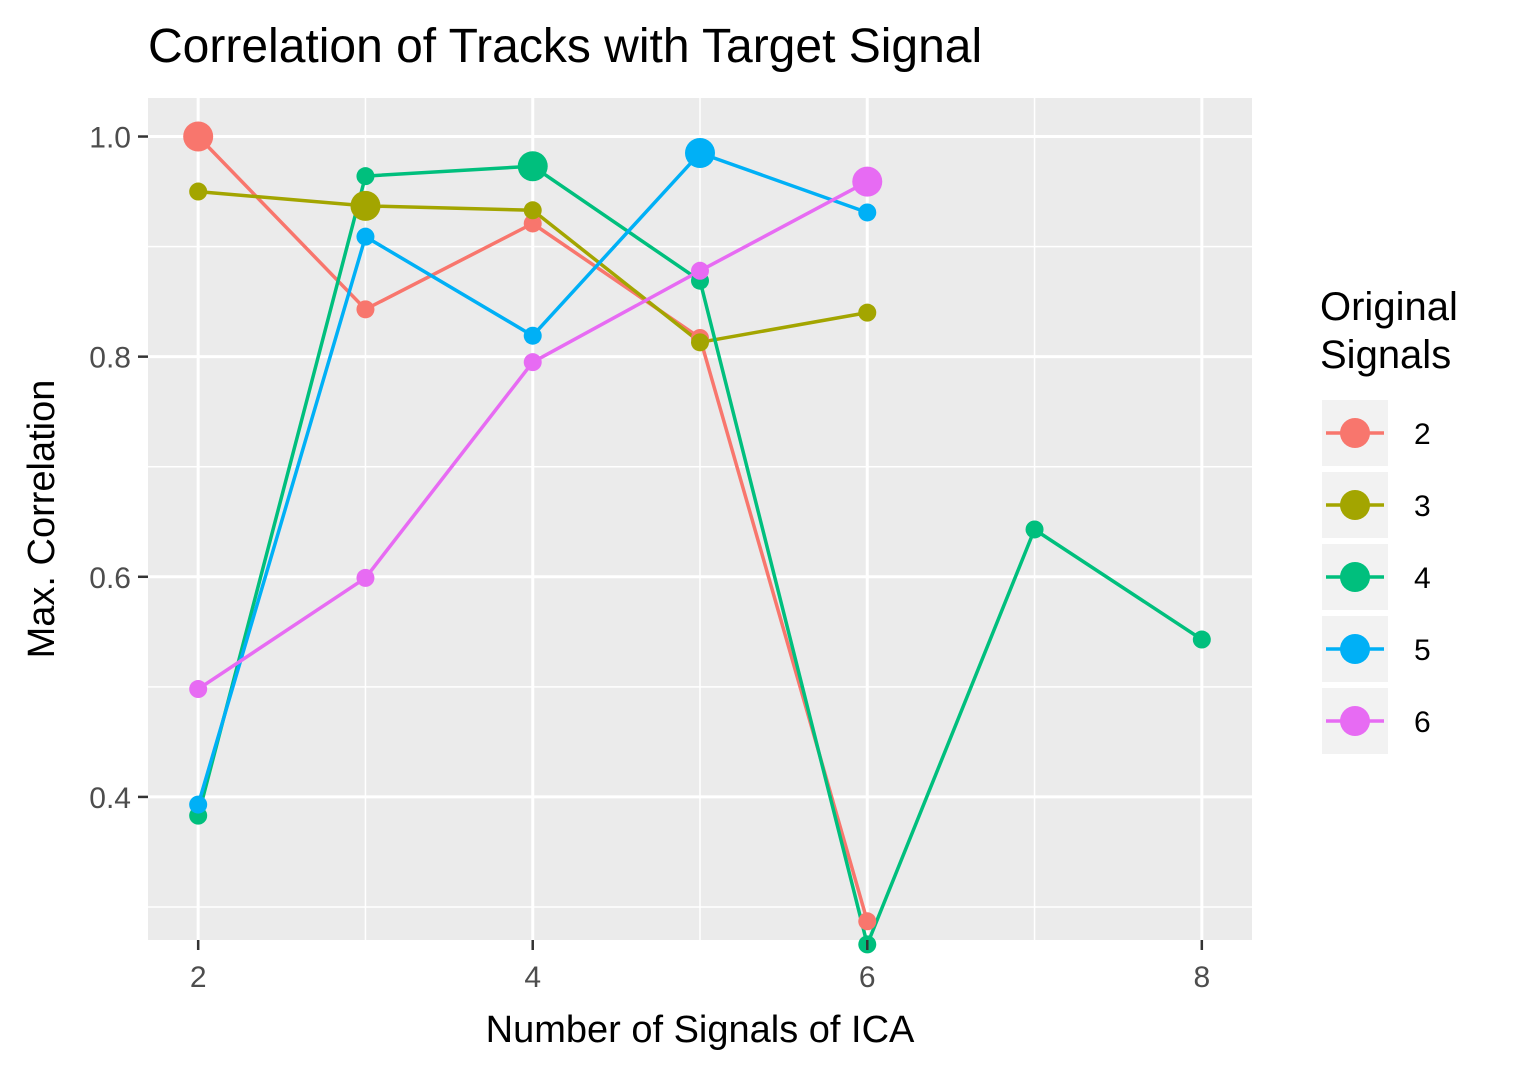  Describe the element at coordinates (700, 1030) in the screenshot. I see `x-axis-title: Number of Signals of ICA` at that location.